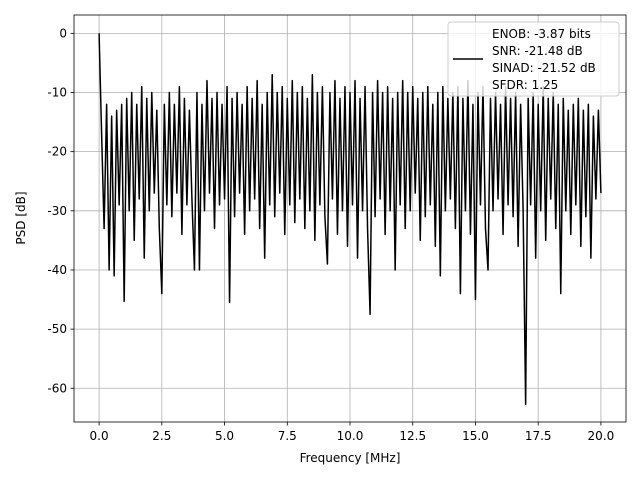  What do you see at coordinates (57, 152) in the screenshot?
I see `y-tick-label: -20` at bounding box center [57, 152].